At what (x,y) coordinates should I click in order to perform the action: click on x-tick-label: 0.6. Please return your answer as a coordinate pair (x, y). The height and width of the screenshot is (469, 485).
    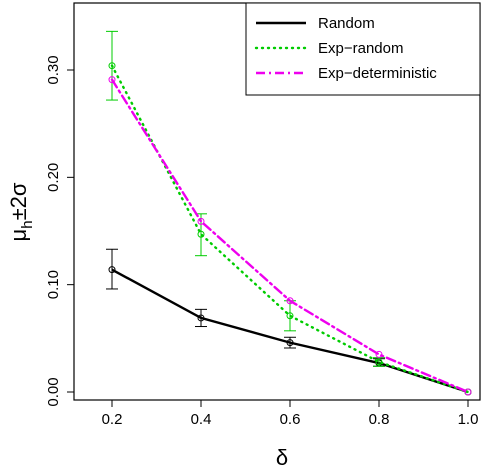
    Looking at the image, I should click on (290, 419).